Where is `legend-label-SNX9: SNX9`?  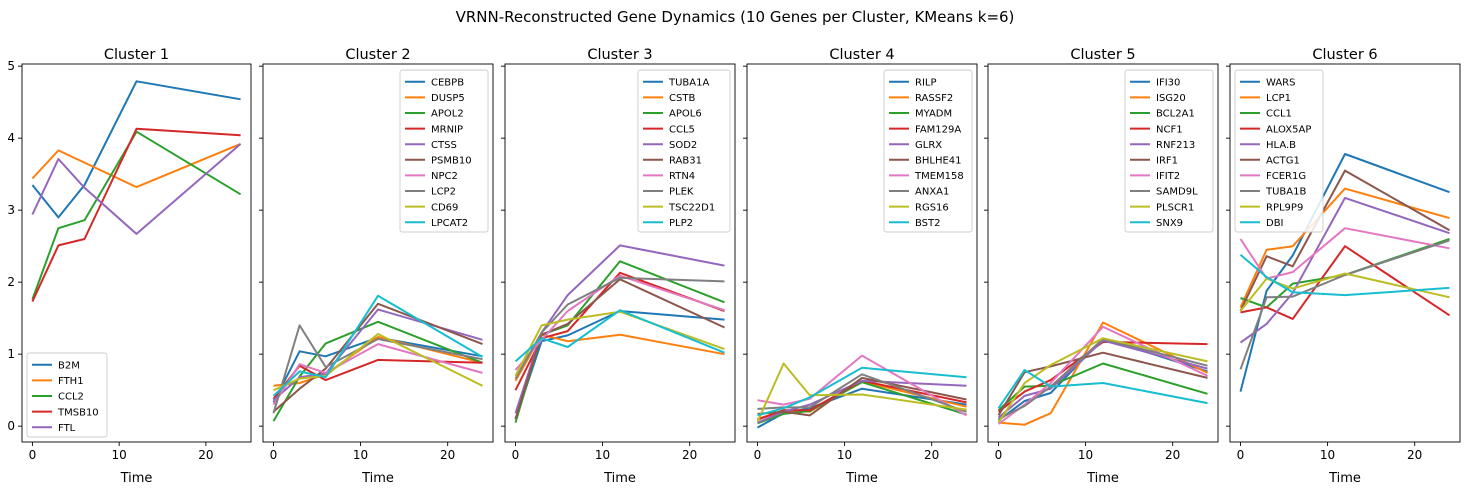
legend-label-SNX9: SNX9 is located at coordinates (1169, 223).